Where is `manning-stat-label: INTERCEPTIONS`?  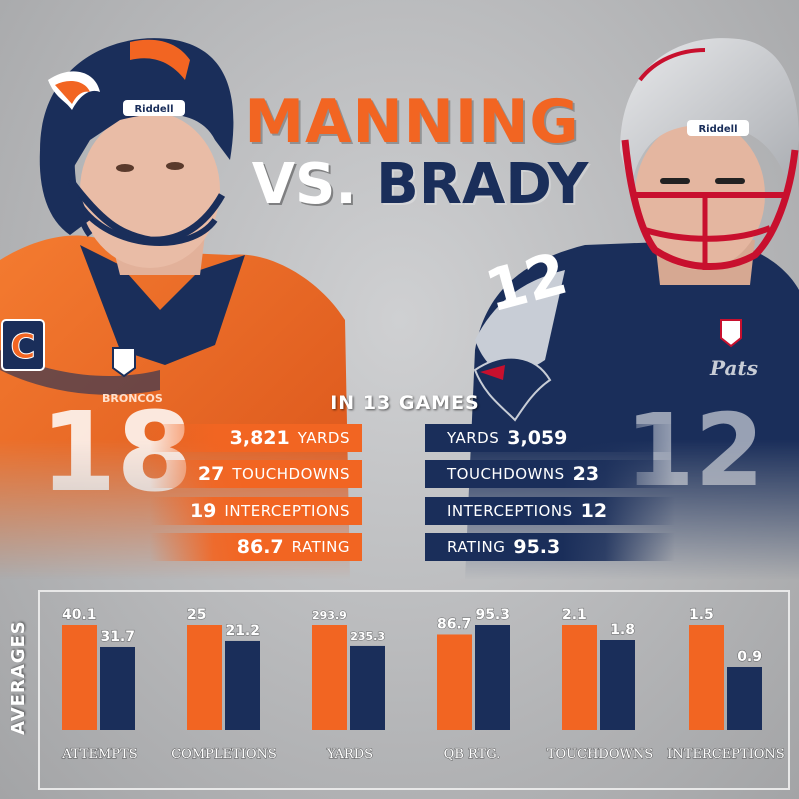 manning-stat-label: INTERCEPTIONS is located at coordinates (287, 511).